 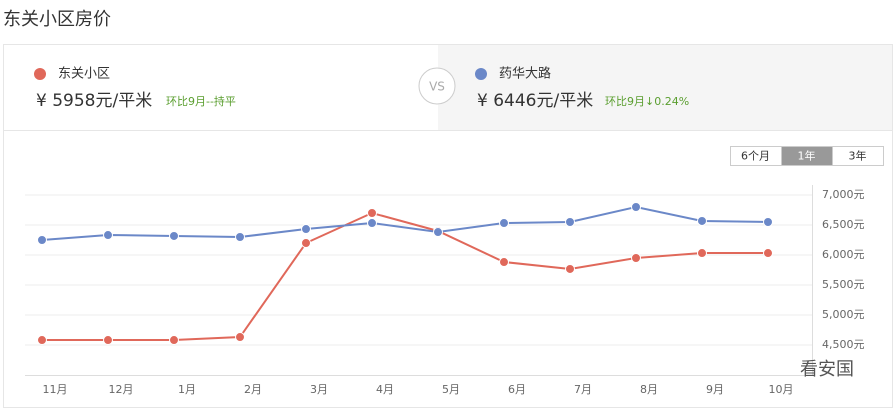 I want to click on x-tick-label: 9月, so click(x=715, y=389).